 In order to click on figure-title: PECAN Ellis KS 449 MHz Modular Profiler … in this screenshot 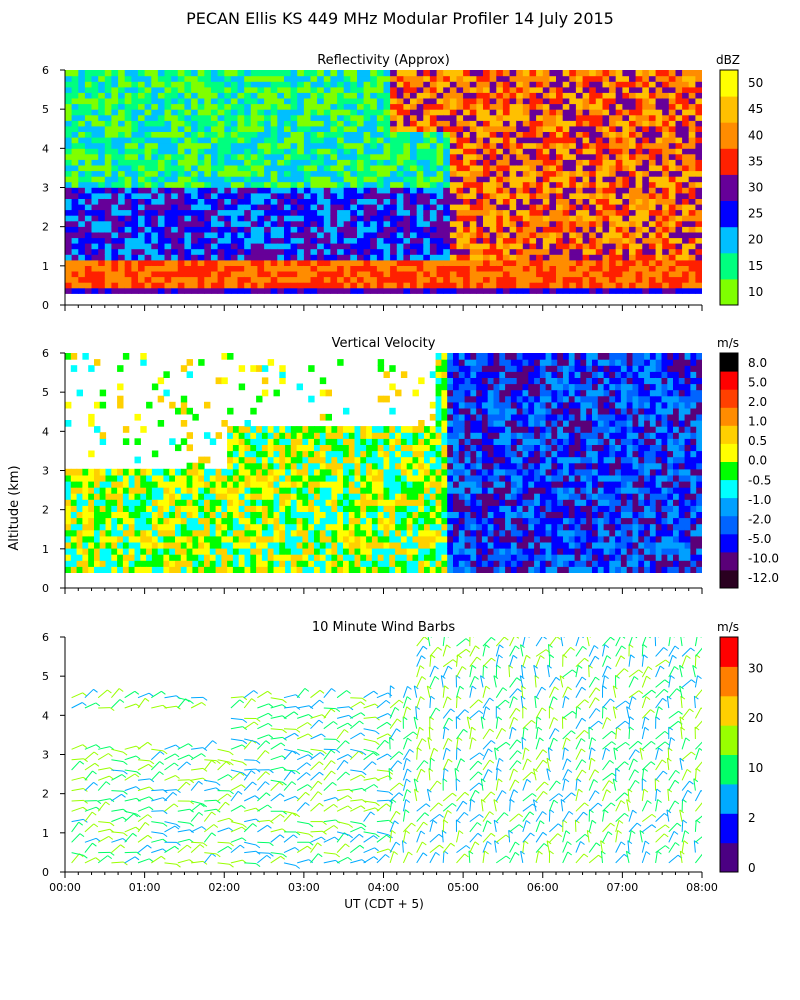, I will do `click(400, 18)`.